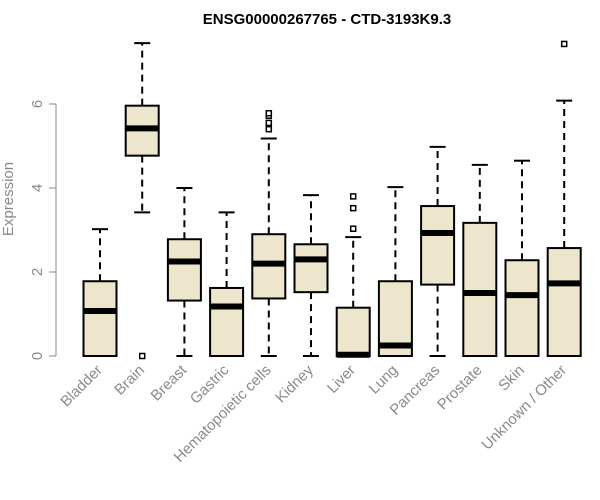 This screenshot has width=600, height=500. I want to click on x-category-label: Lung, so click(384, 380).